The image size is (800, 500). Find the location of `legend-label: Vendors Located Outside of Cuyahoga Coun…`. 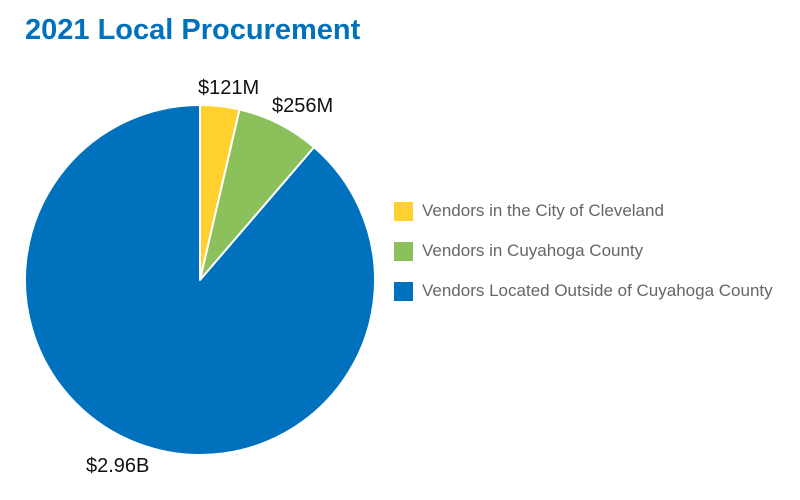

legend-label: Vendors Located Outside of Cuyahoga Coun… is located at coordinates (597, 290).